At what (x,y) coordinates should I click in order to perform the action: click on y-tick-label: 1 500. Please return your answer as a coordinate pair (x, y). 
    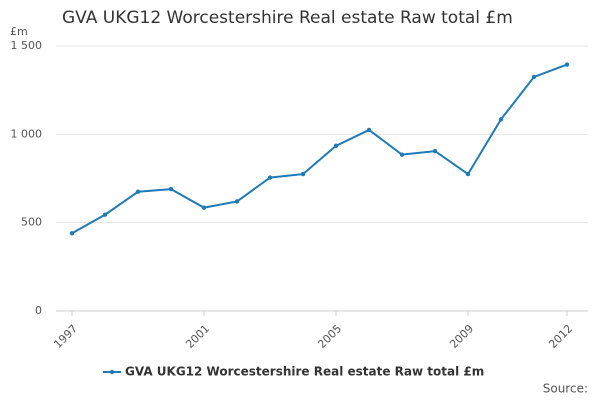
    Looking at the image, I should click on (27, 45).